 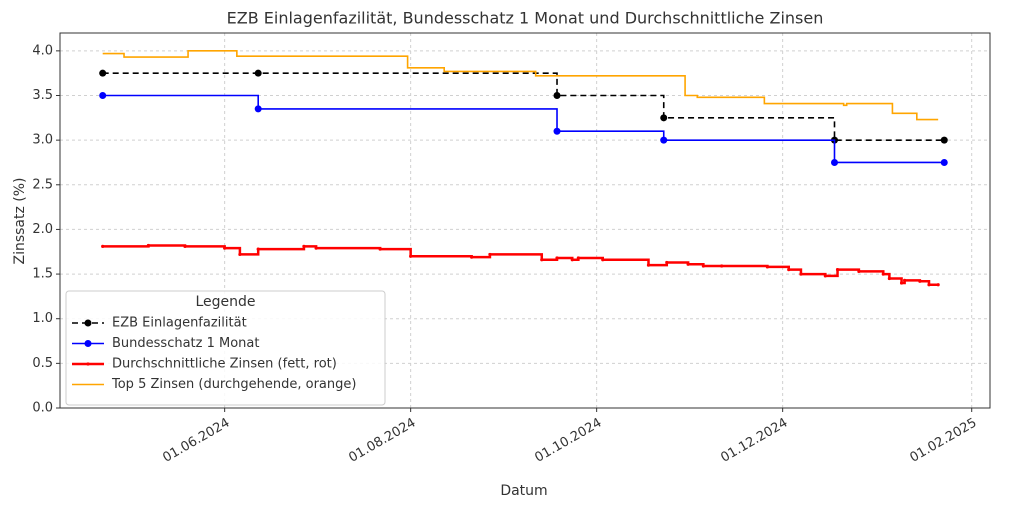 I want to click on x-axis-label: Datum, so click(x=523, y=491).